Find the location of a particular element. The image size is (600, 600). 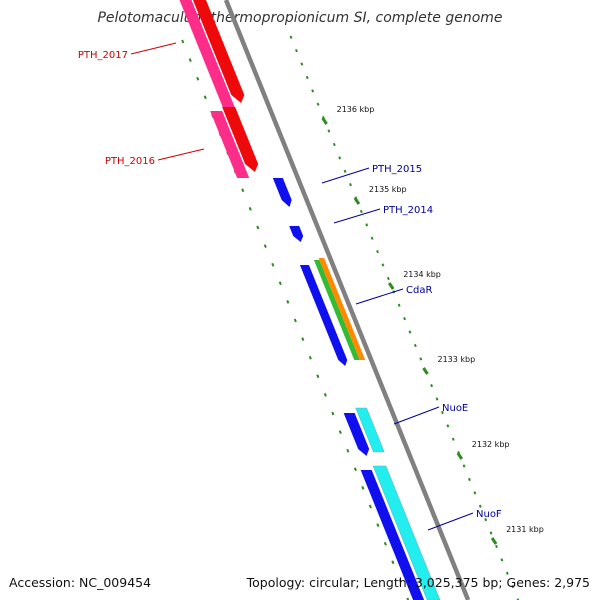

gene-feature-pth2017-pink is located at coordinates (207, 54).